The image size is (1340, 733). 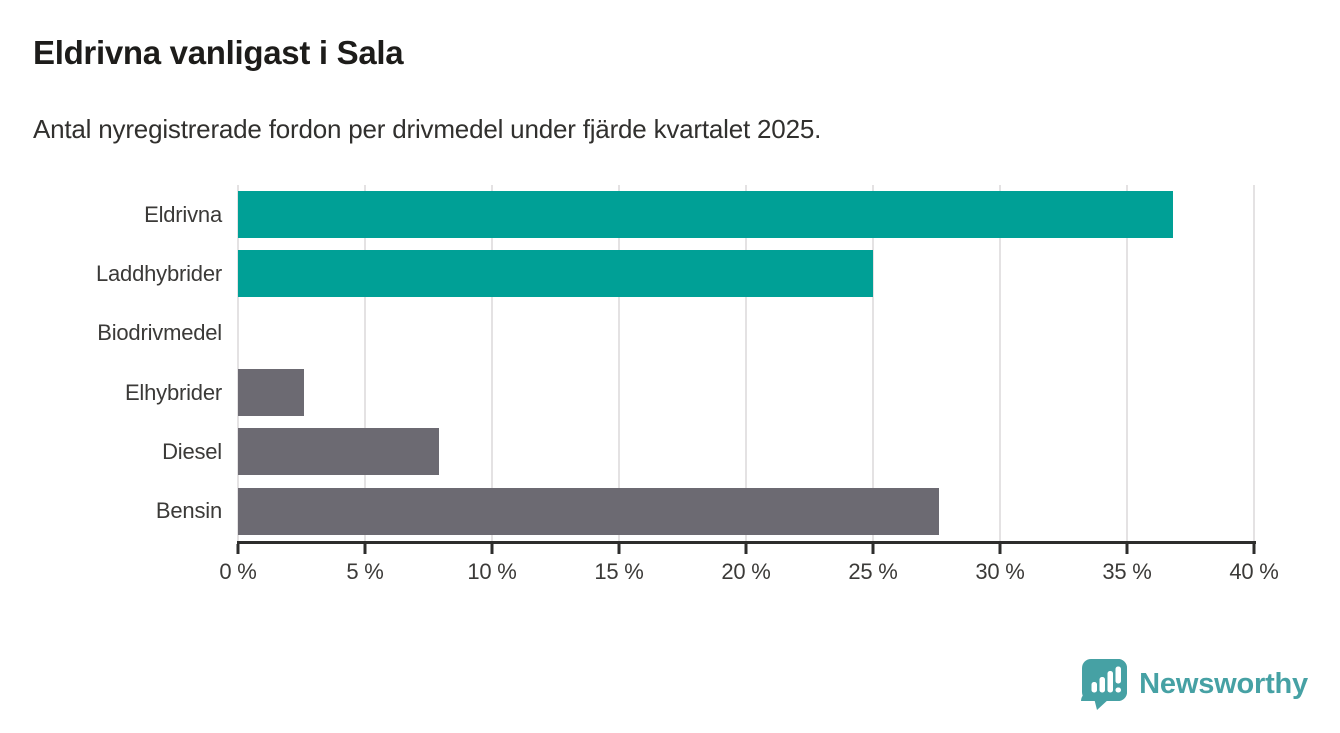 What do you see at coordinates (746, 542) in the screenshot?
I see `axis-line` at bounding box center [746, 542].